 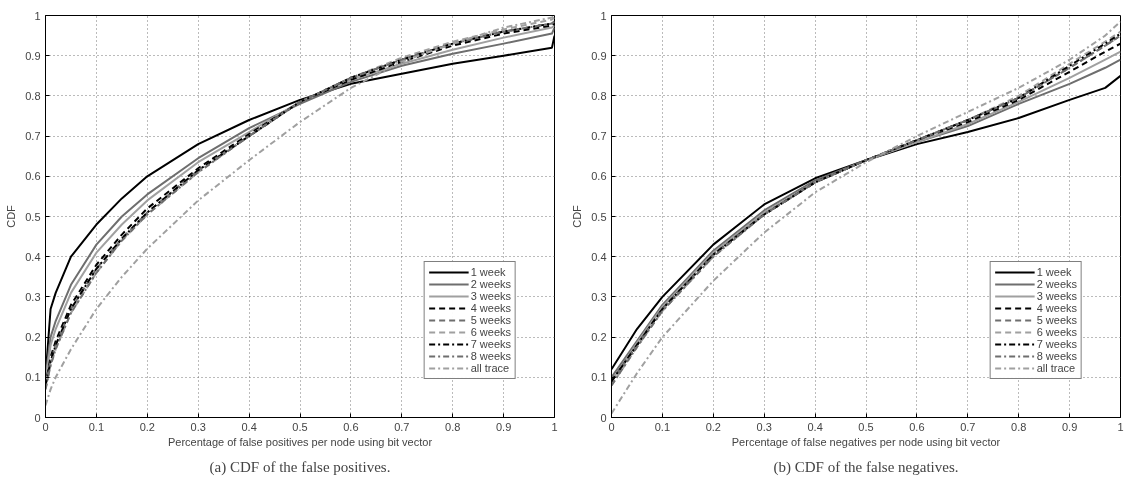 I want to click on text: (a) CDF of the false positives., so click(x=300, y=467).